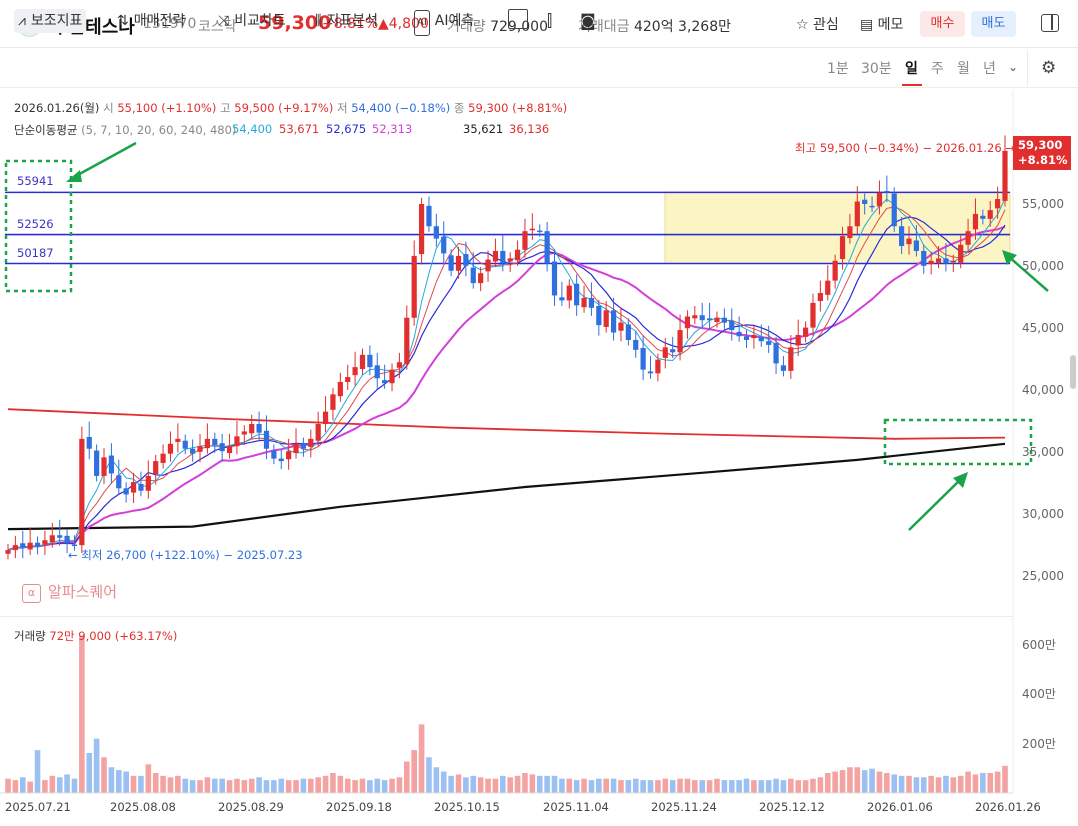 Image resolution: width=1078 pixels, height=826 pixels. I want to click on date-tick: 2026.01.26, so click(1008, 807).